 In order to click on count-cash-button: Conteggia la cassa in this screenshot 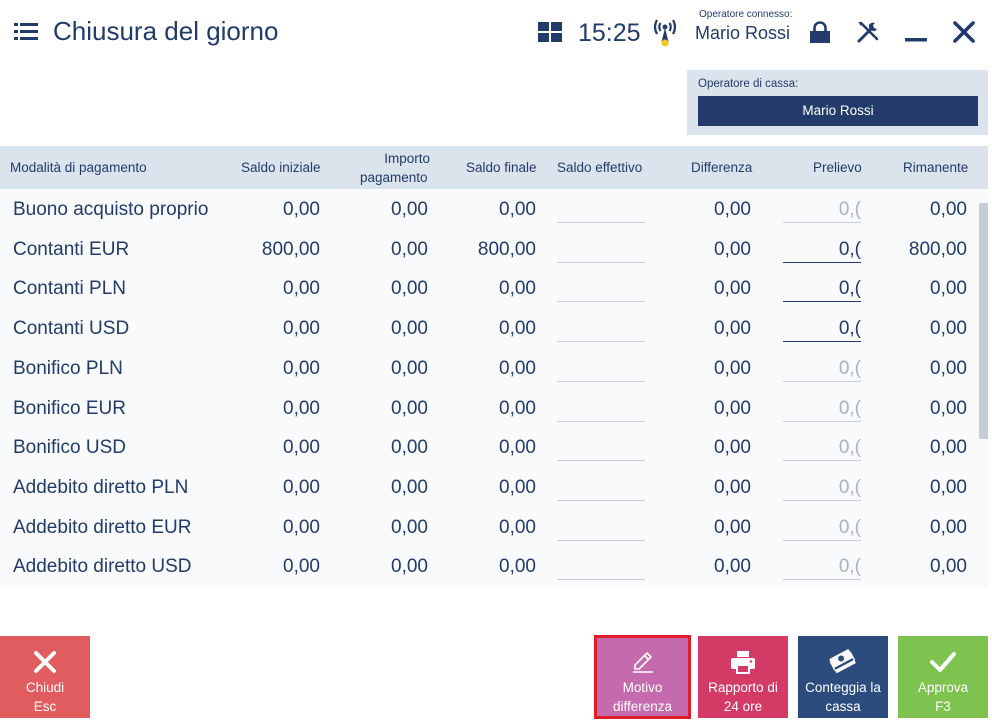, I will do `click(843, 677)`.